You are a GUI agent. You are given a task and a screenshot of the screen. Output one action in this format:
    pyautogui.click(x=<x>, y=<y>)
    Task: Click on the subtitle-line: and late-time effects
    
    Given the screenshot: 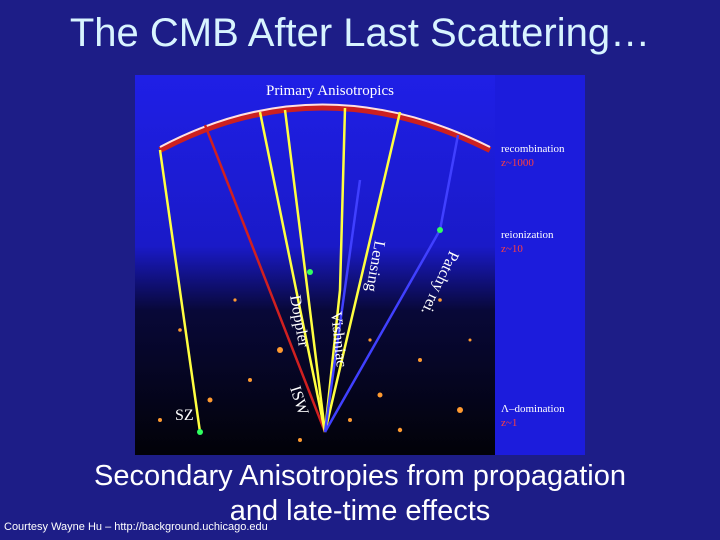 What is the action you would take?
    pyautogui.click(x=360, y=511)
    